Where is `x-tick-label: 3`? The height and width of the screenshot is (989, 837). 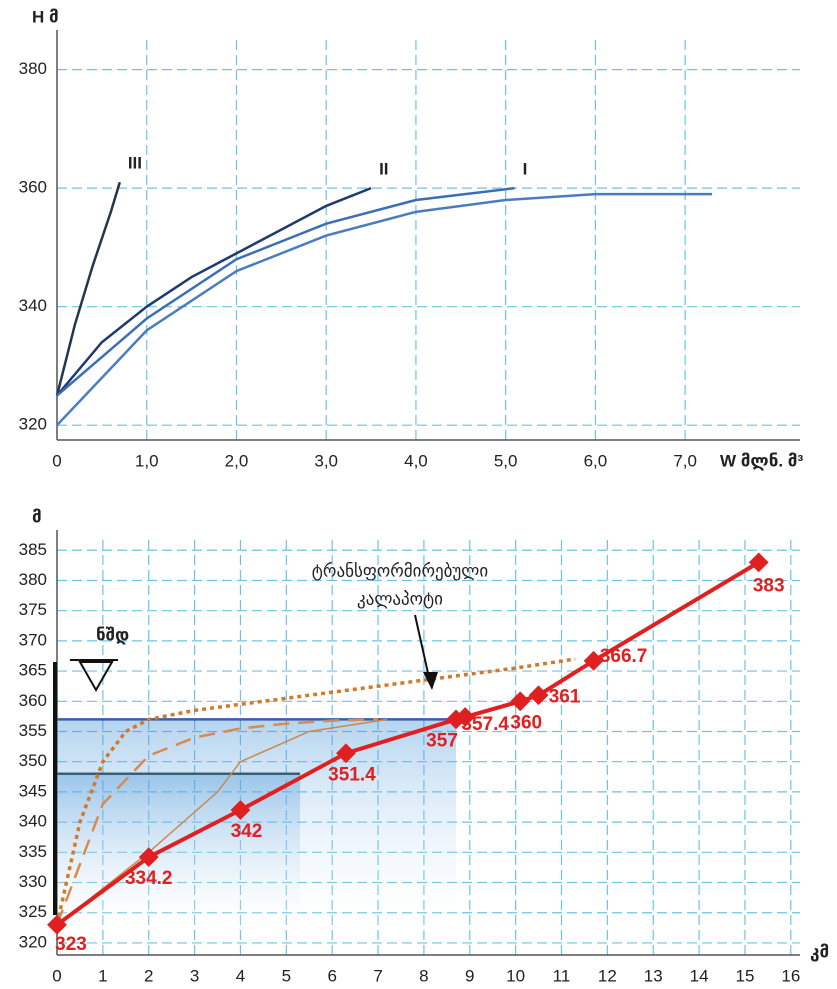
x-tick-label: 3 is located at coordinates (194, 975).